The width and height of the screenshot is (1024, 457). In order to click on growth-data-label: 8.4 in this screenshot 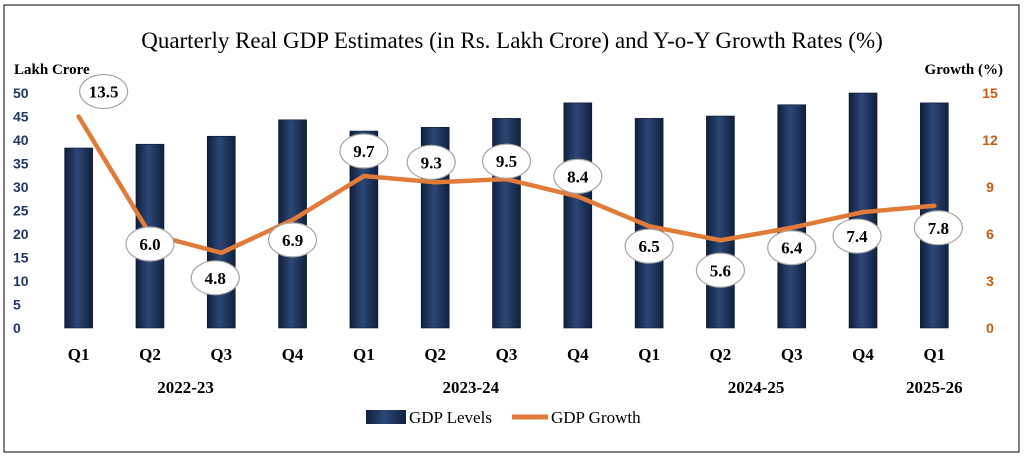, I will do `click(578, 176)`.